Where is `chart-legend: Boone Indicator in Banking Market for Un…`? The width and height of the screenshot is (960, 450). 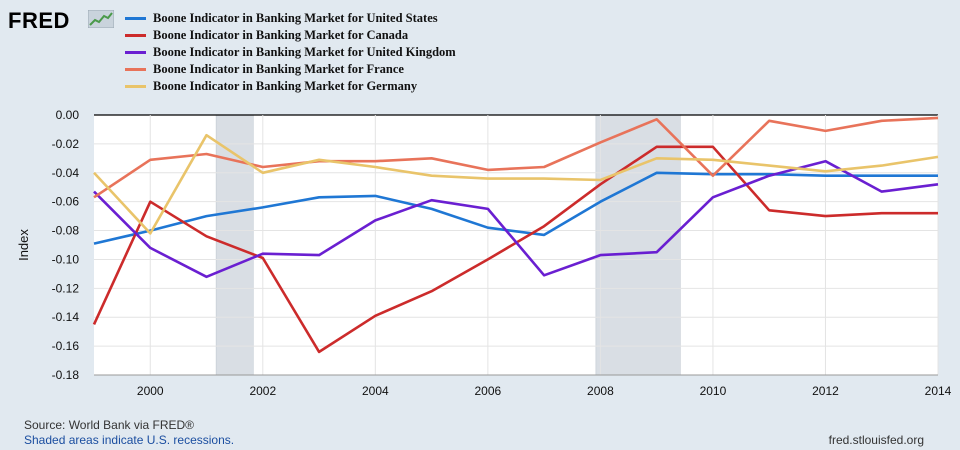
chart-legend: Boone Indicator in Banking Market for Un… is located at coordinates (290, 52).